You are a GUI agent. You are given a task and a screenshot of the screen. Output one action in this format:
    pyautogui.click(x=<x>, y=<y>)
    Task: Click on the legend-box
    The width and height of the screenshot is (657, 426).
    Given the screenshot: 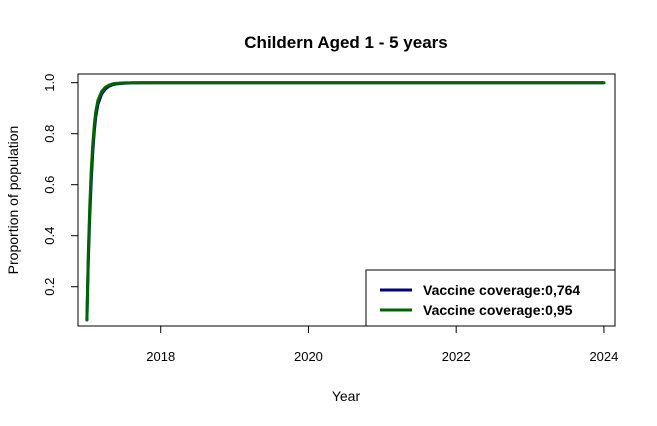 What is the action you would take?
    pyautogui.click(x=490, y=298)
    